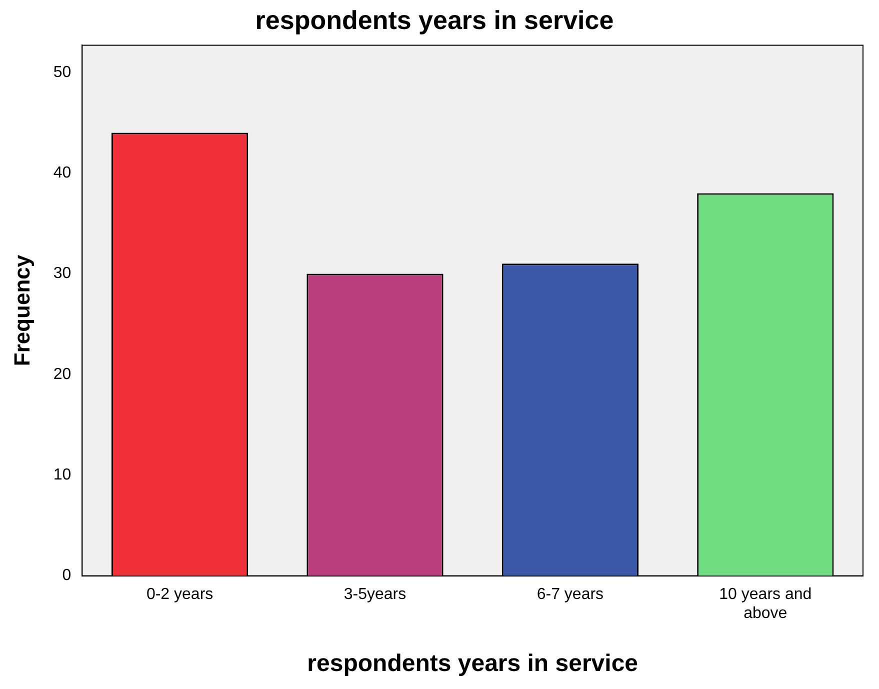 Image resolution: width=879 pixels, height=689 pixels. Describe the element at coordinates (62, 475) in the screenshot. I see `y-tick-label: 10` at that location.